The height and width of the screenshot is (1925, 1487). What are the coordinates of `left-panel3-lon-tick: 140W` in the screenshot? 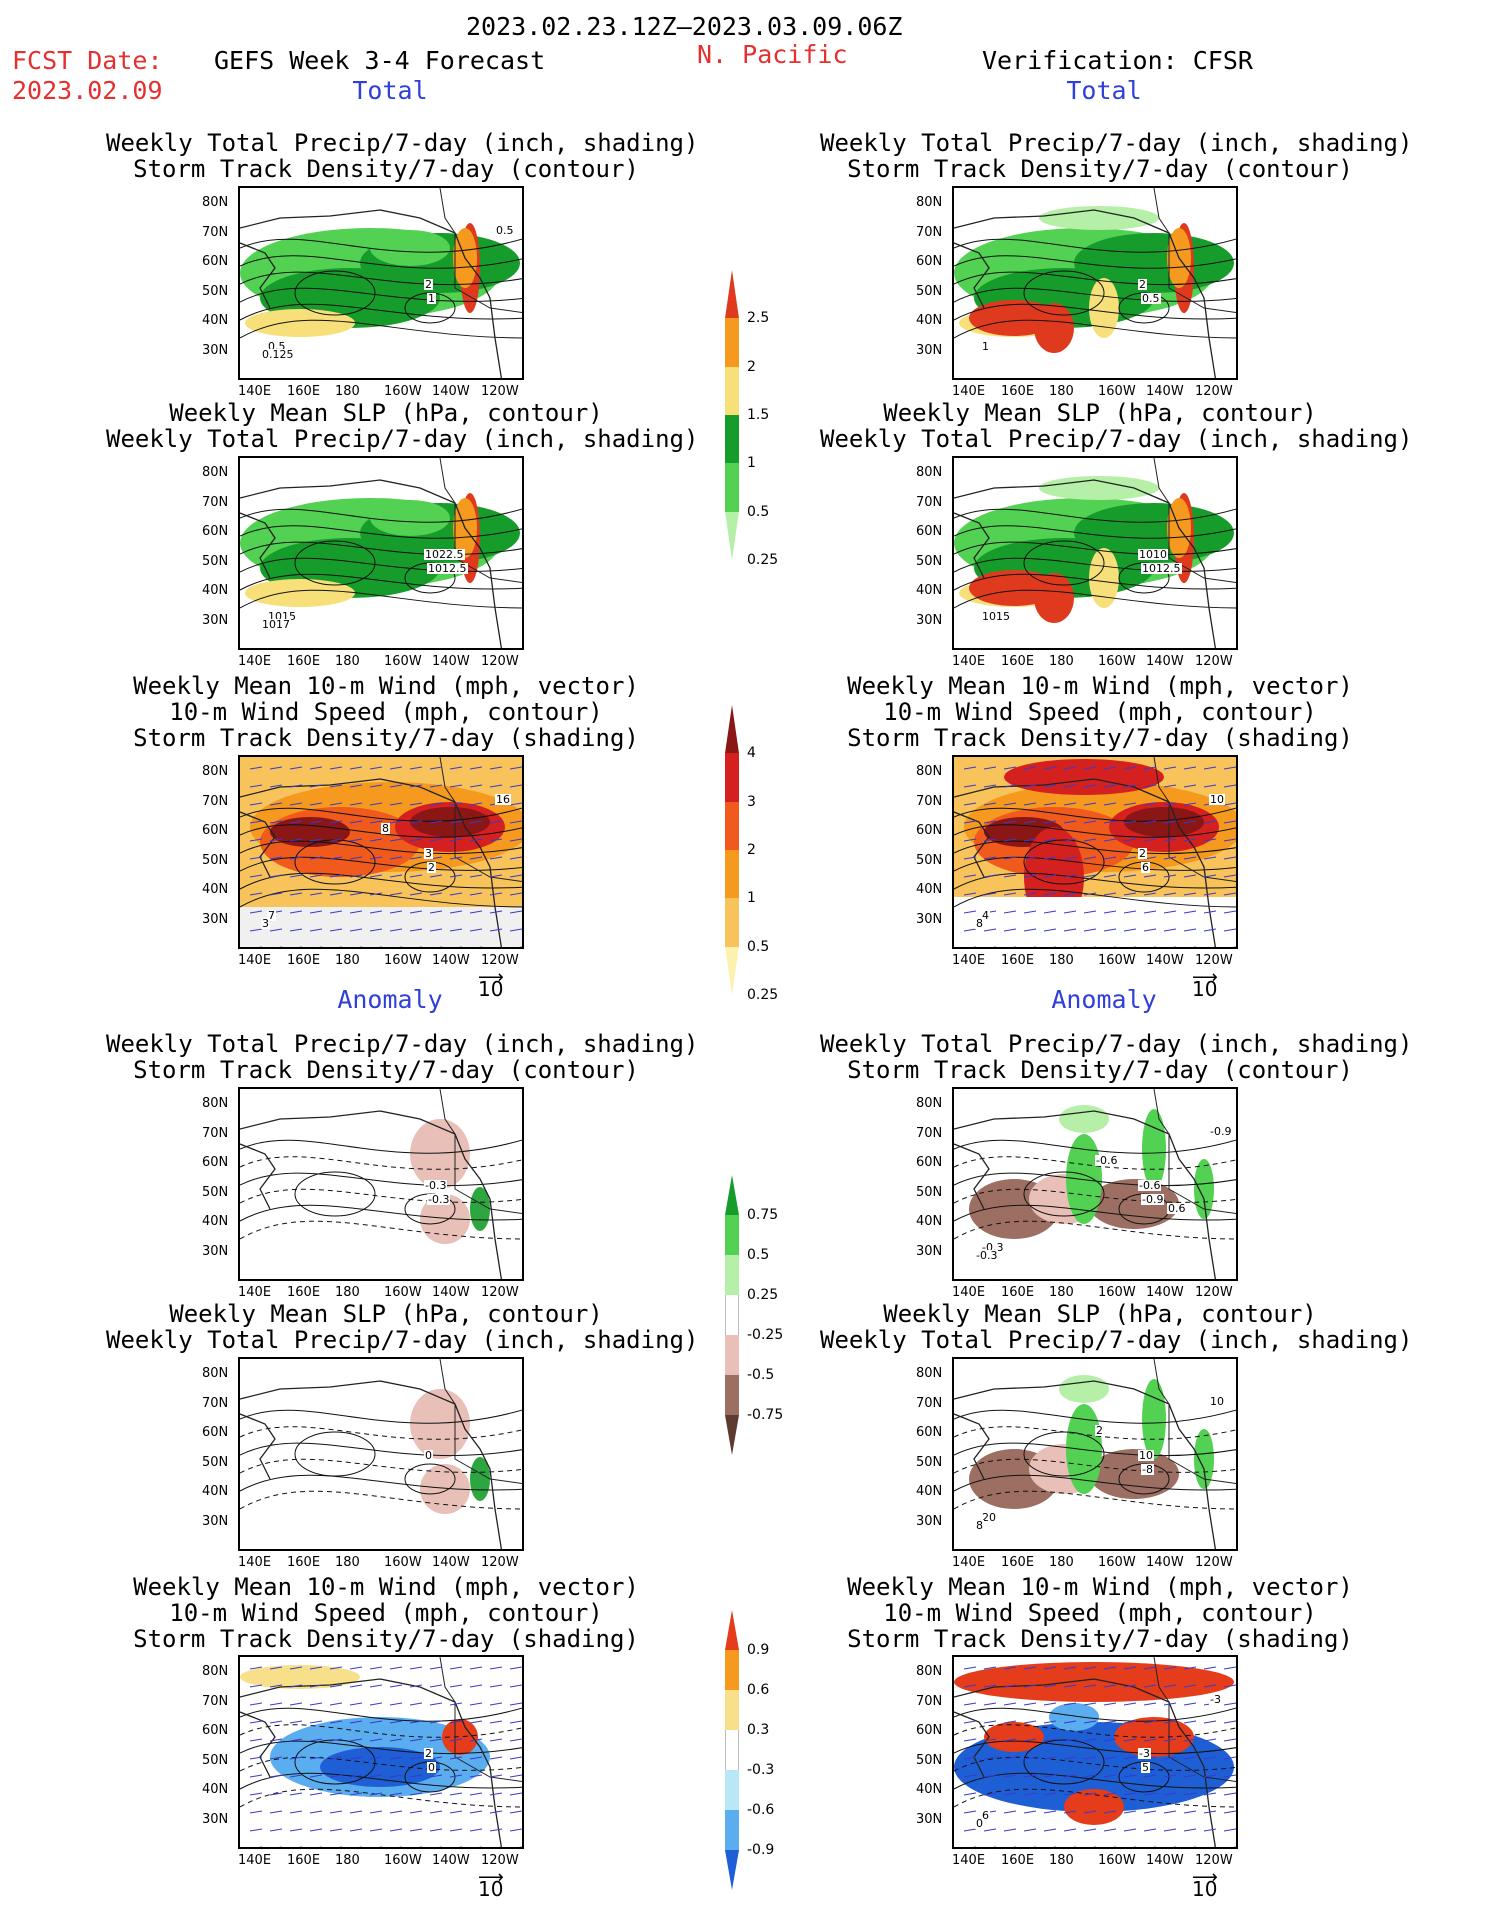 It's located at (451, 960).